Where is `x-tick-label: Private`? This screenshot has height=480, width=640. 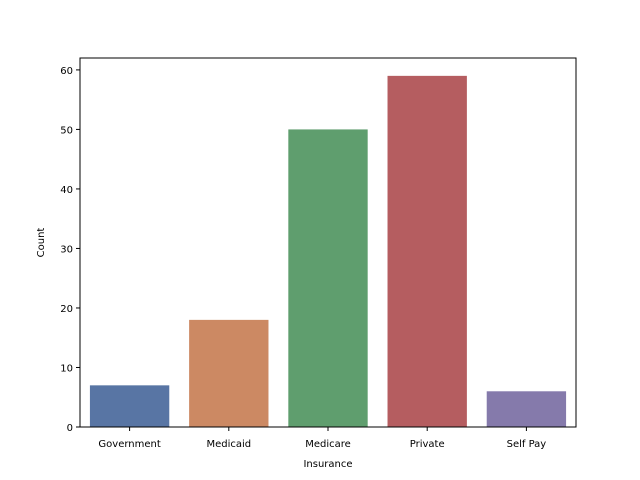
x-tick-label: Private is located at coordinates (427, 444).